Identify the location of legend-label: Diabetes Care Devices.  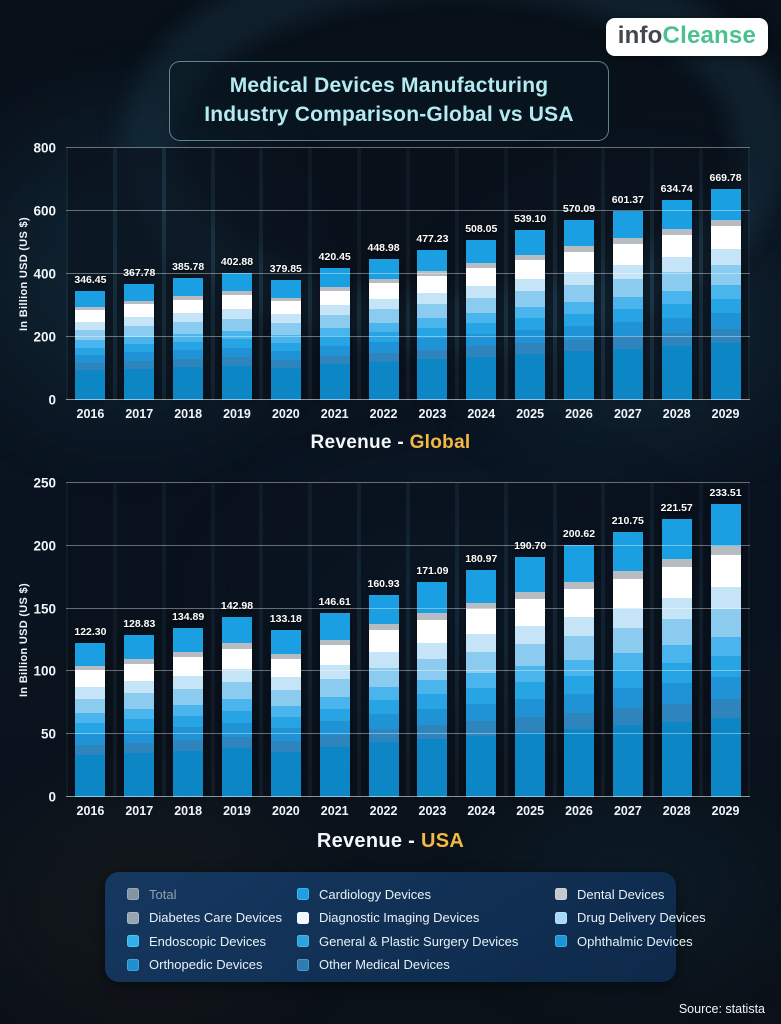
(215, 917).